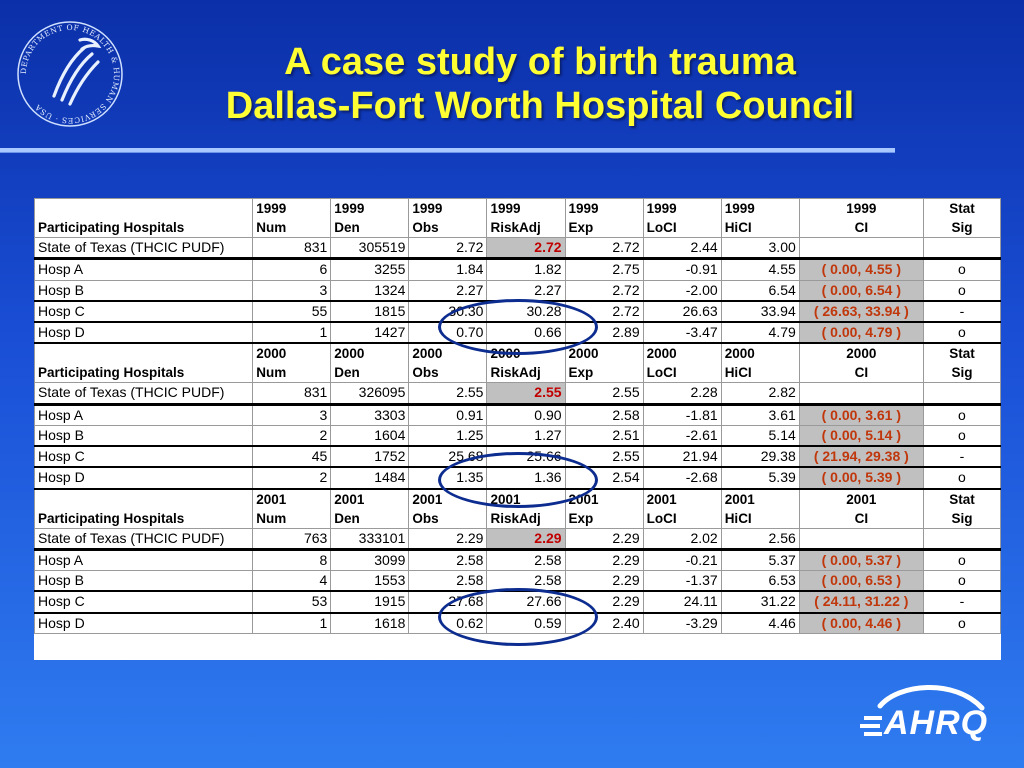 This screenshot has width=1024, height=768. Describe the element at coordinates (861, 248) in the screenshot. I see `state-ci` at that location.